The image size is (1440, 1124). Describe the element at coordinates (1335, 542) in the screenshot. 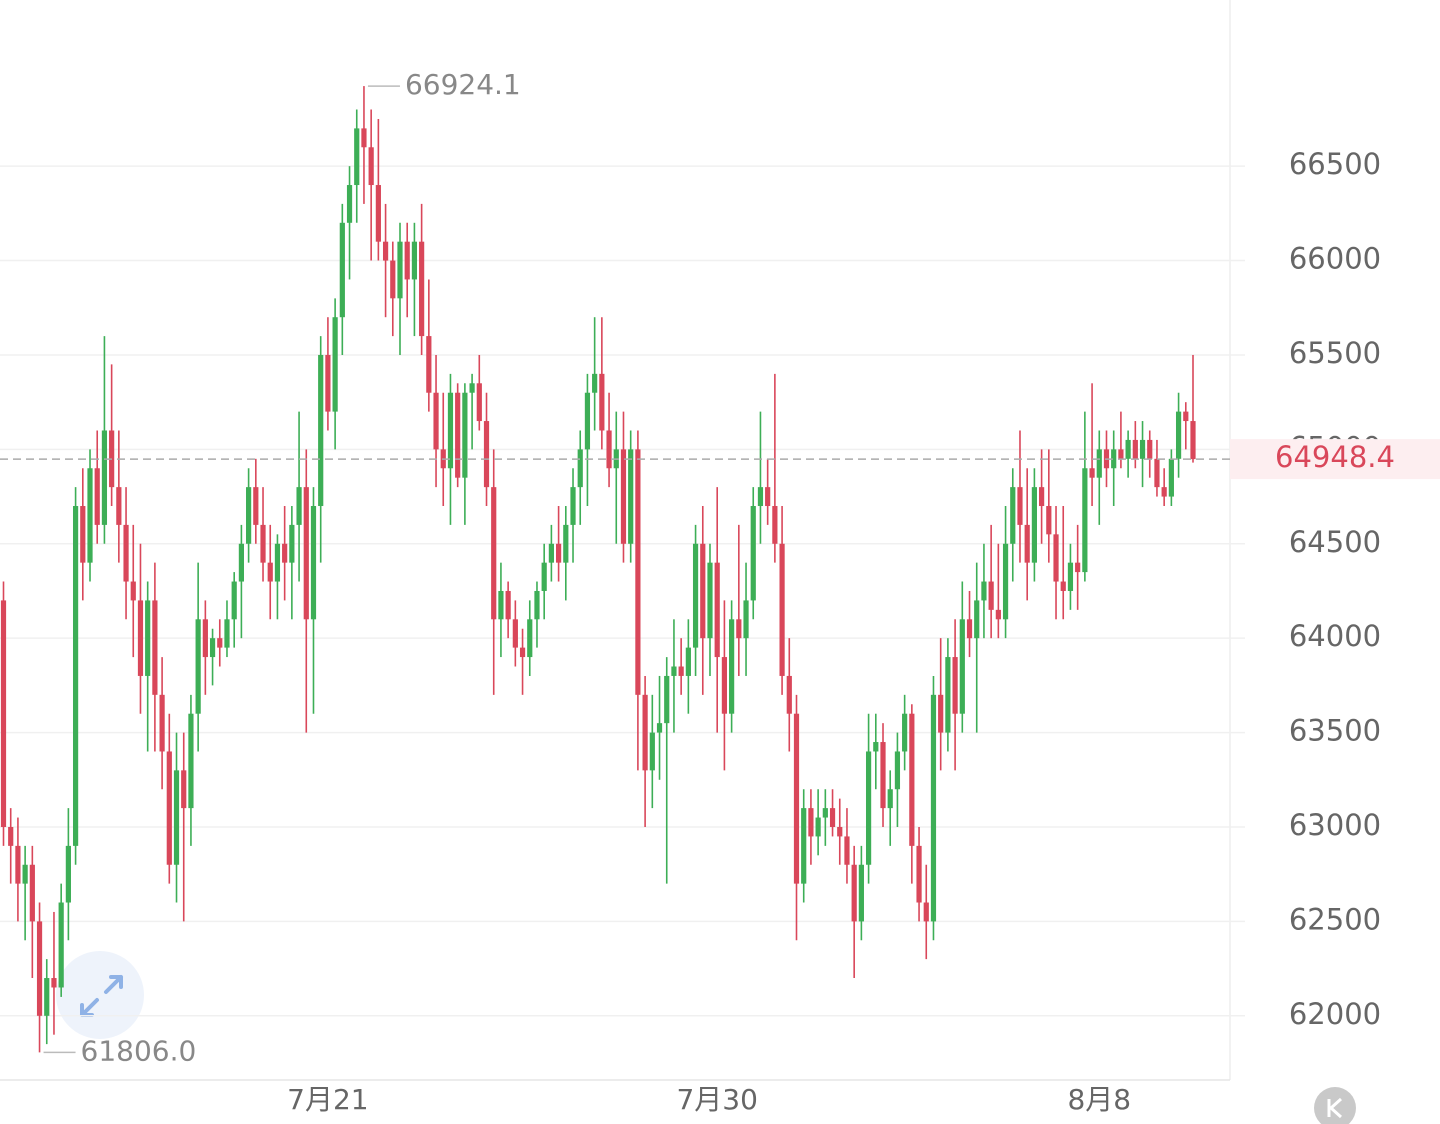

I see `y-tick-label: 64500` at that location.